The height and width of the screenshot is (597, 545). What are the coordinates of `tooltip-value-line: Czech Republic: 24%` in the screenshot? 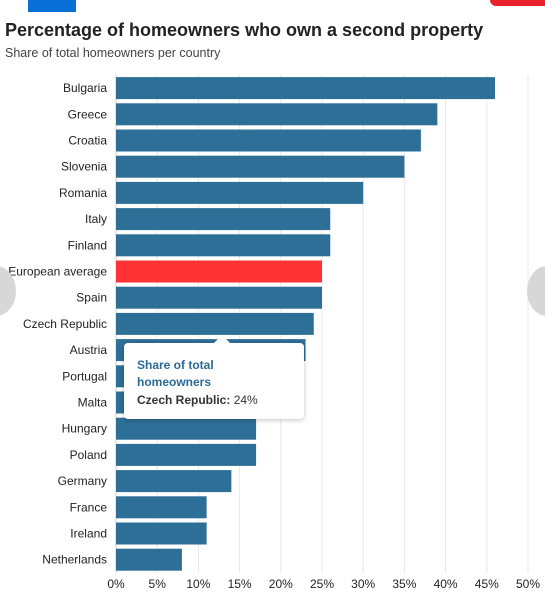 It's located at (197, 400).